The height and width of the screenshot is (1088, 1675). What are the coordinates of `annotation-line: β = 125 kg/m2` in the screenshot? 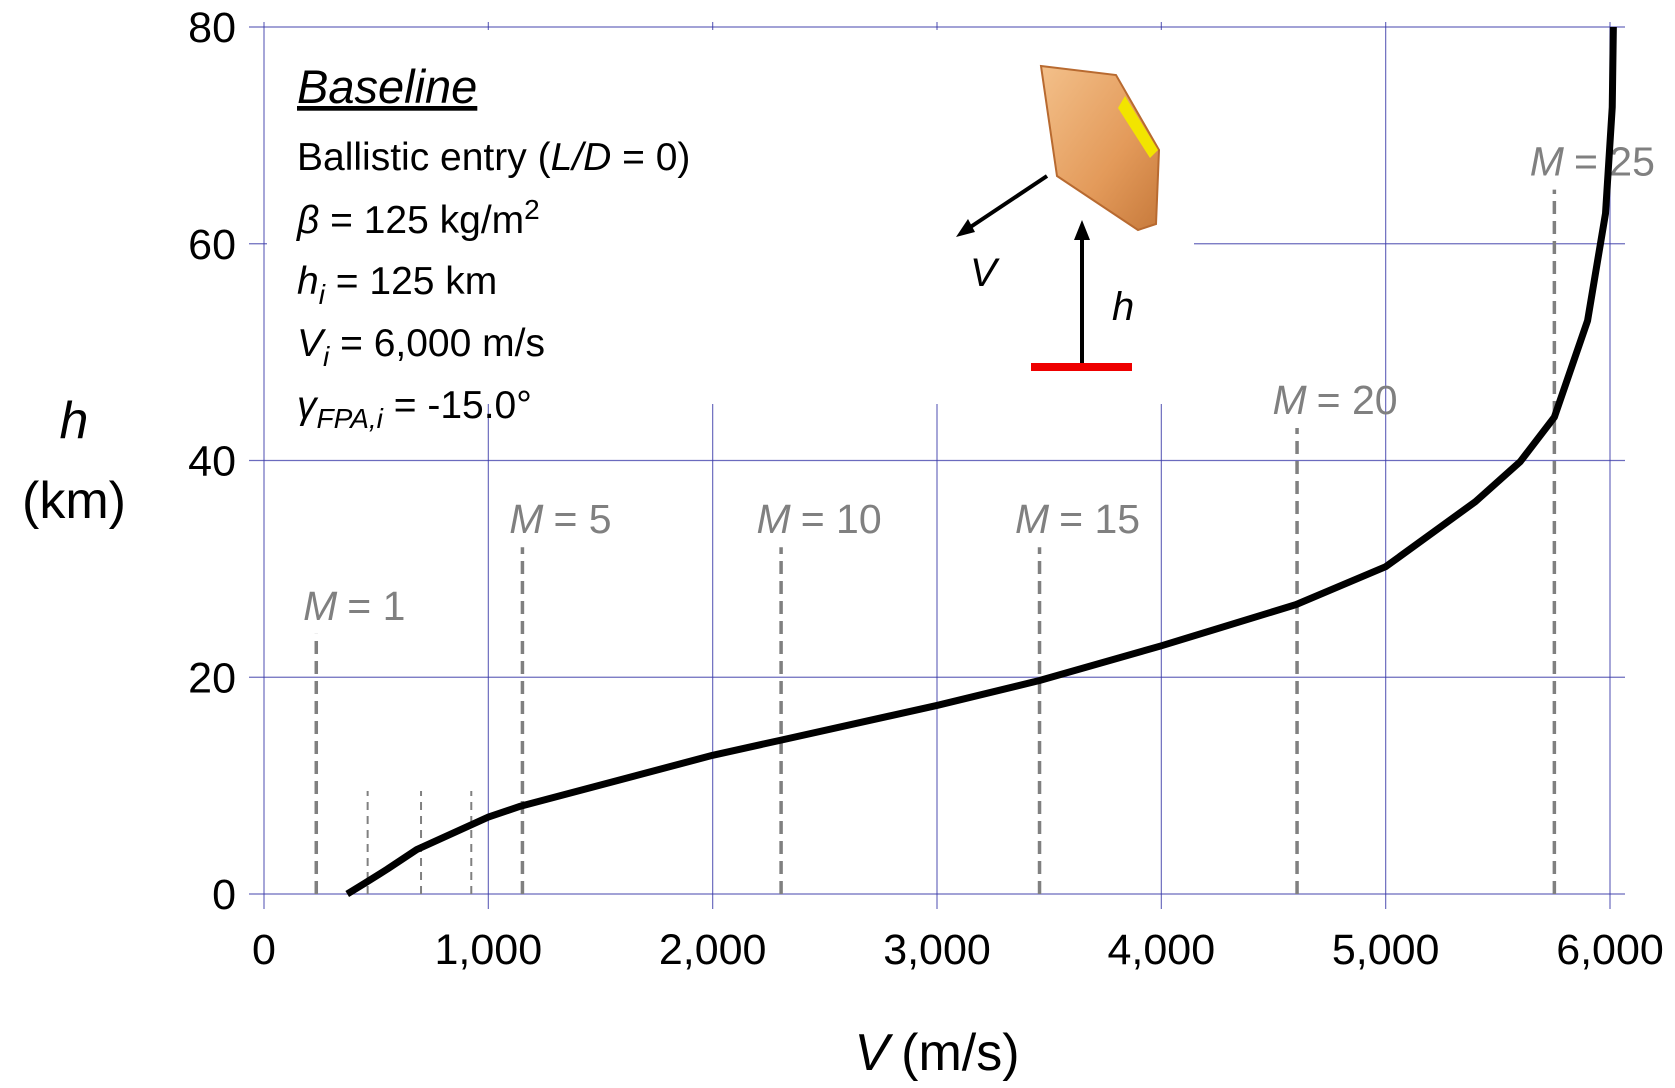 It's located at (418, 218).